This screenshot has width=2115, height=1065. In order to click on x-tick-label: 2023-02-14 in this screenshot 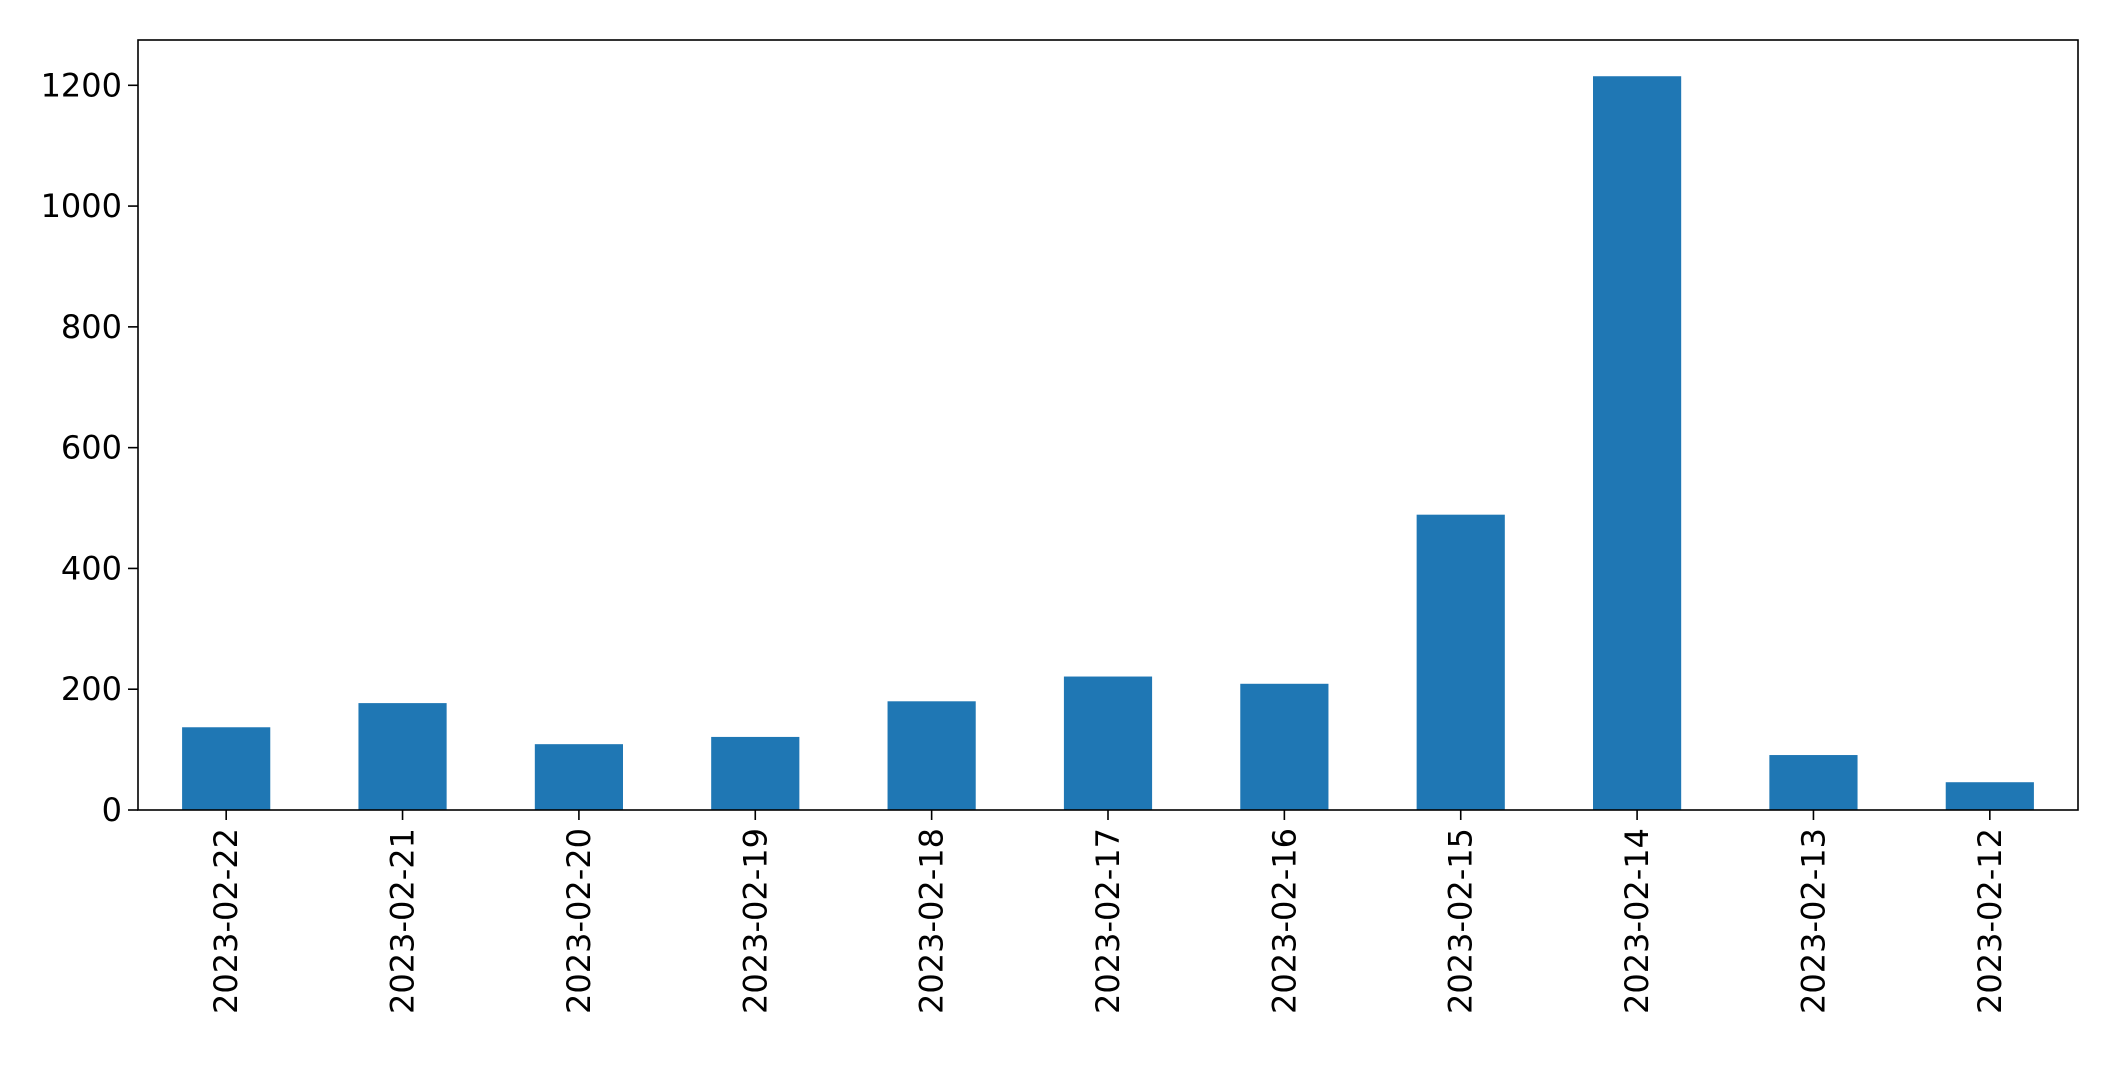, I will do `click(1637, 921)`.